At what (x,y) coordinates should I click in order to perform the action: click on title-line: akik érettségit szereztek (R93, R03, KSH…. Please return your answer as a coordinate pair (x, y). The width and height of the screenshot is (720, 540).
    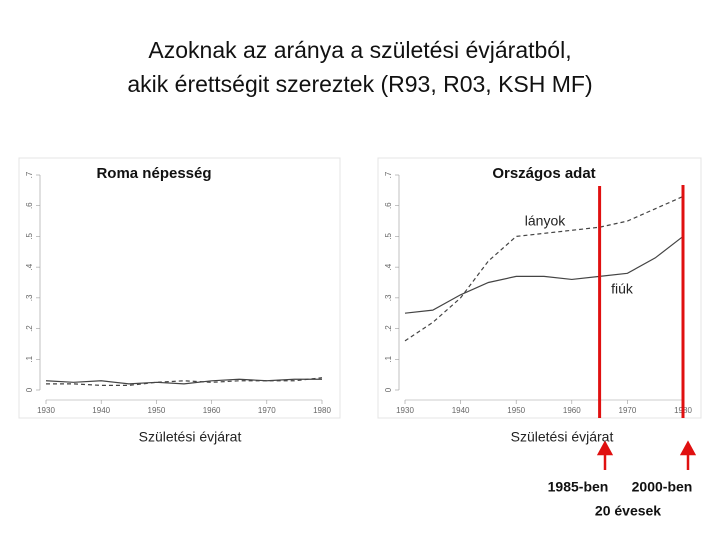
    Looking at the image, I should click on (359, 84).